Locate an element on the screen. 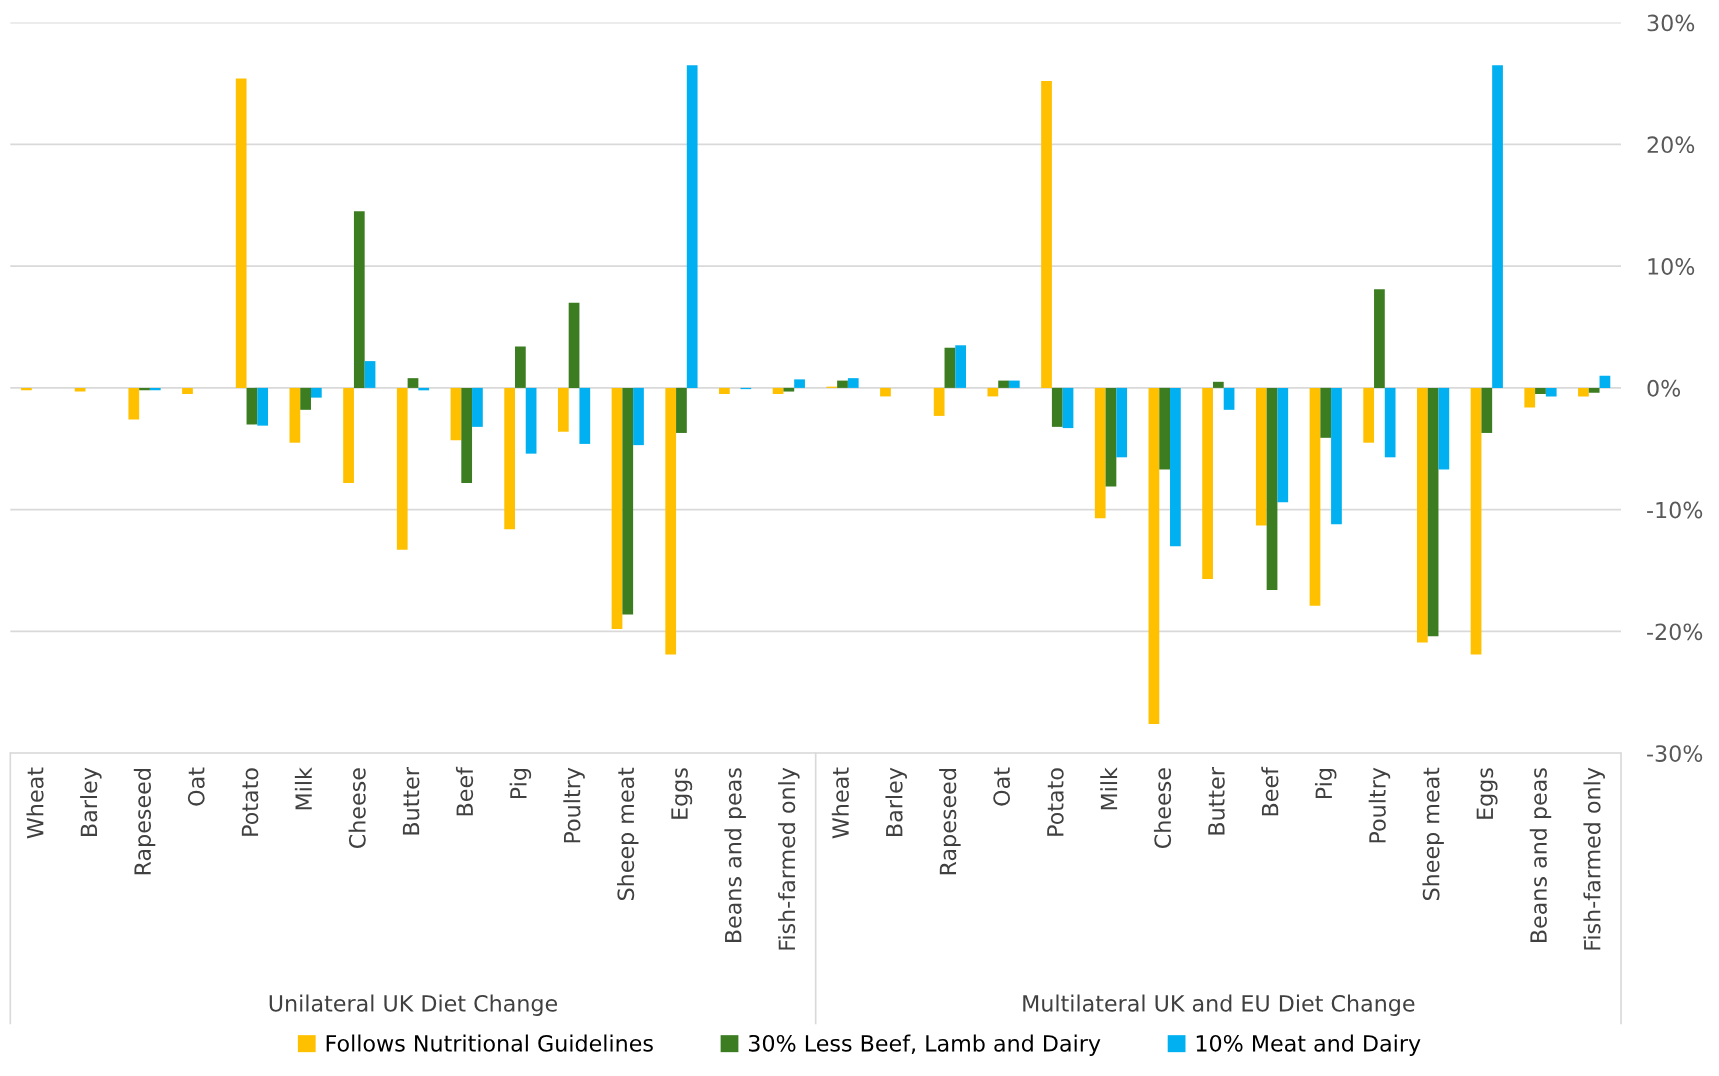 Image resolution: width=1719 pixels, height=1076 pixels. x-tick-label: Sheep meat is located at coordinates (628, 833).